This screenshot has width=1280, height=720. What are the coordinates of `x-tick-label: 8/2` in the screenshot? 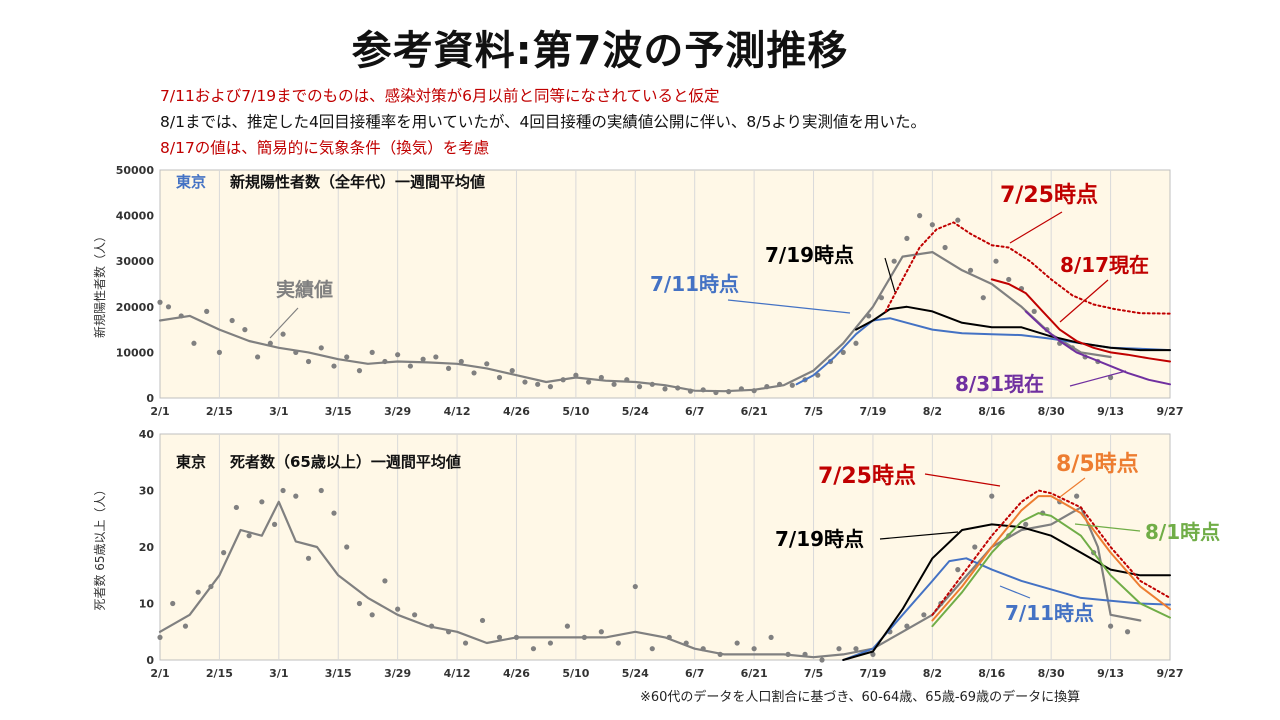 It's located at (932, 411).